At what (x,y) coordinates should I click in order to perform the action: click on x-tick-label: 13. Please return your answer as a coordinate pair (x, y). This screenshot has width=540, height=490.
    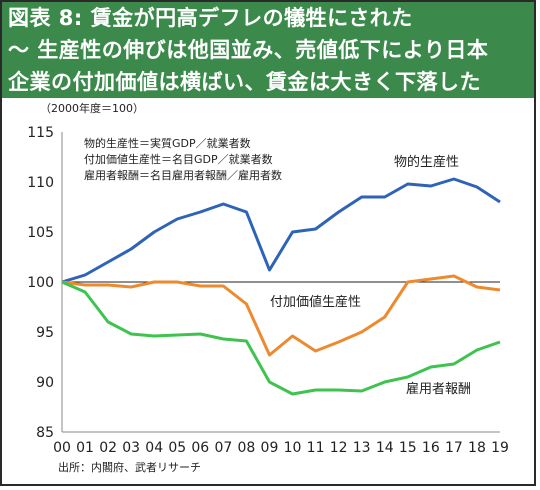
    Looking at the image, I should click on (362, 448).